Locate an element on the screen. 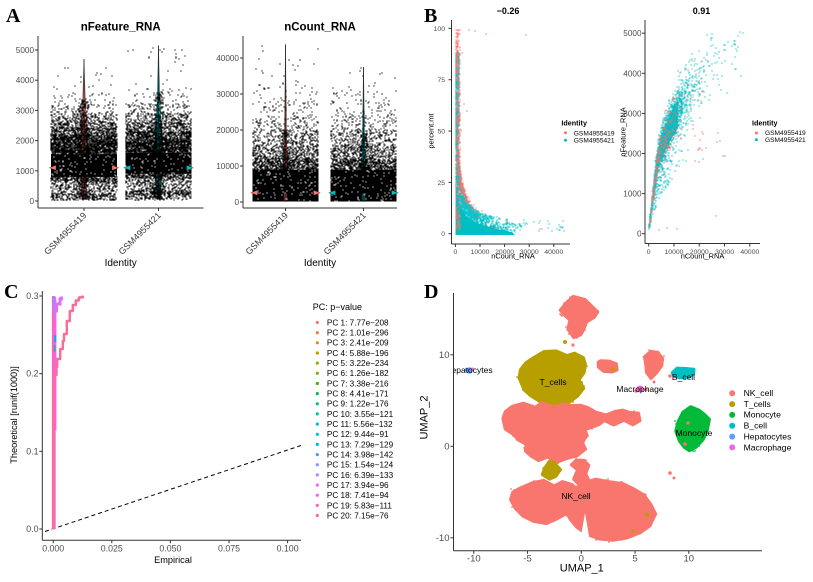  svg-text: A is located at coordinates (13, 16).